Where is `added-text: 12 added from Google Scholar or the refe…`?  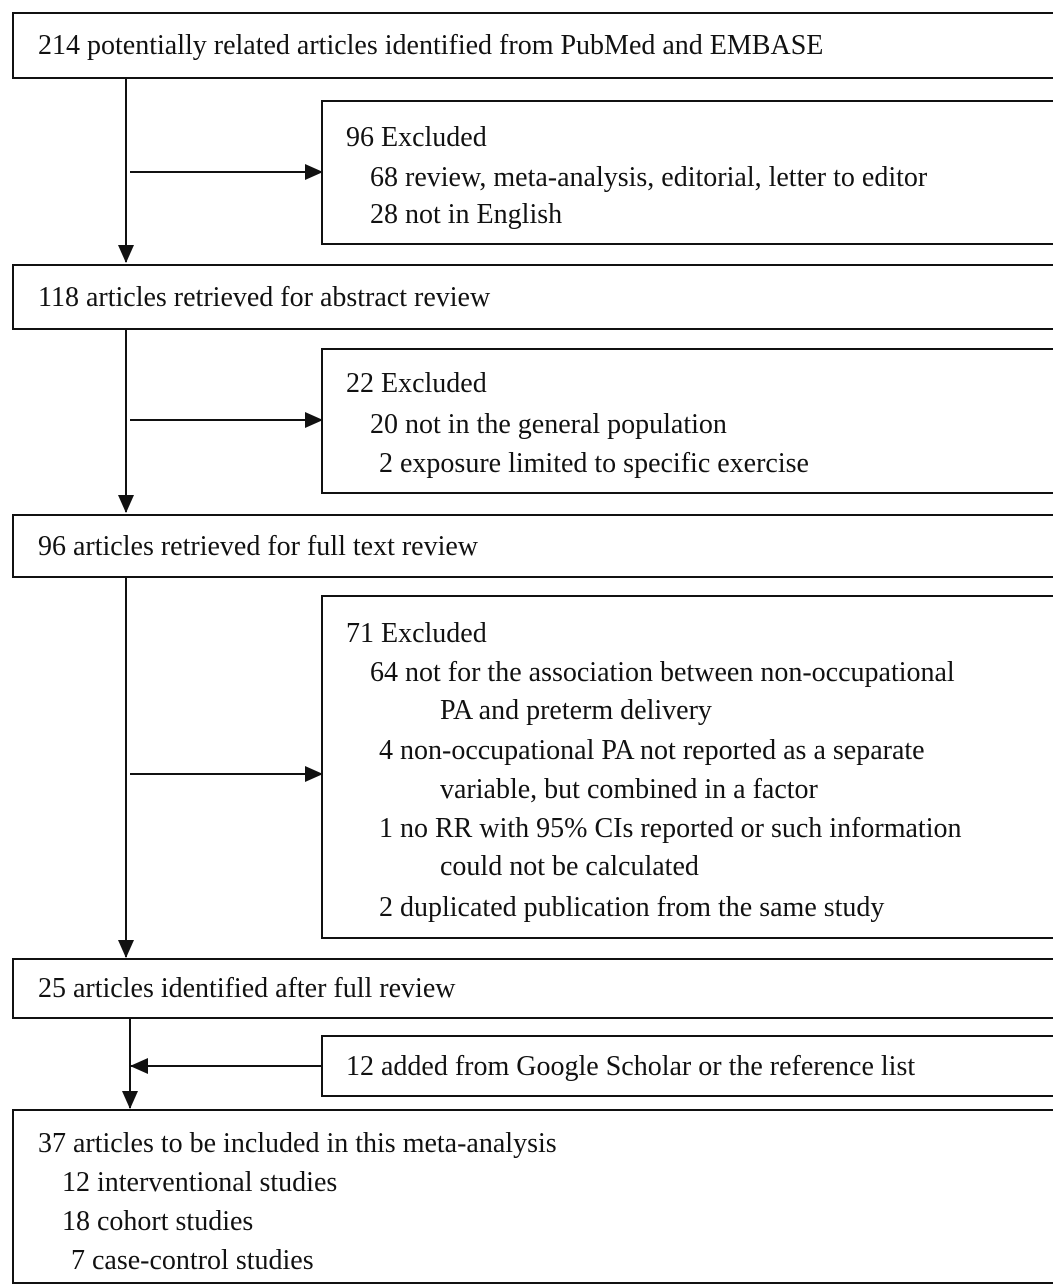
added-text: 12 added from Google Scholar or the refe… is located at coordinates (631, 1066).